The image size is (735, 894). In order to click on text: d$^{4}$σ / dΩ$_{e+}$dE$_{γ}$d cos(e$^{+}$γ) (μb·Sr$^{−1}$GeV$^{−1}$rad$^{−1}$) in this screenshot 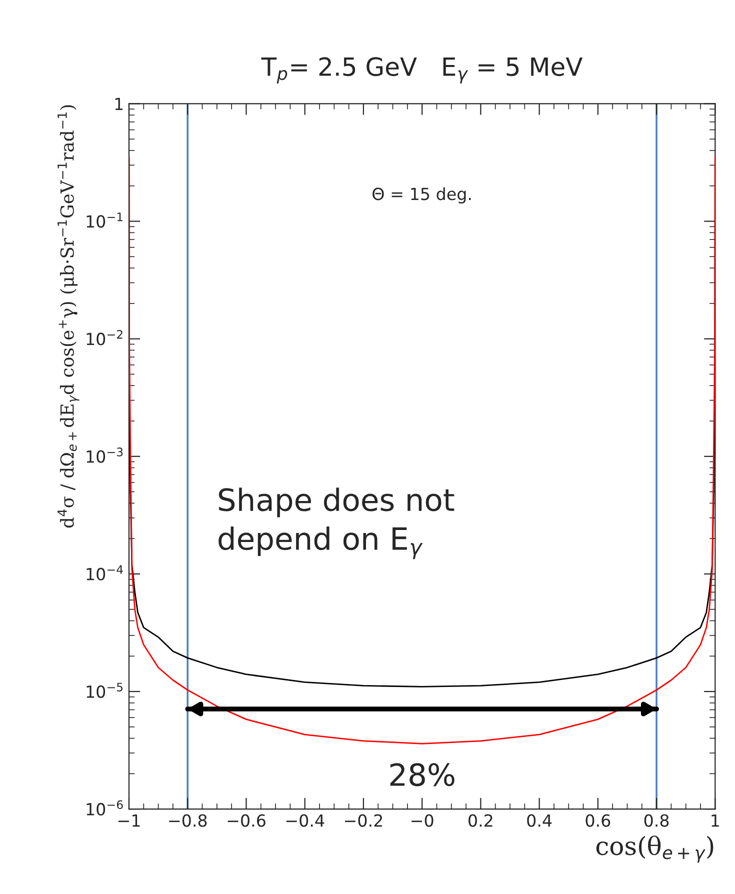, I will do `click(69, 316)`.